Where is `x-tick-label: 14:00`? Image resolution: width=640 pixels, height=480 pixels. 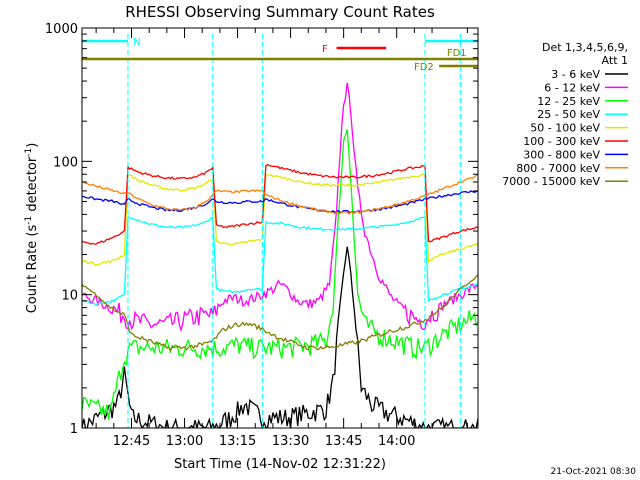
x-tick-label: 14:00 is located at coordinates (396, 441).